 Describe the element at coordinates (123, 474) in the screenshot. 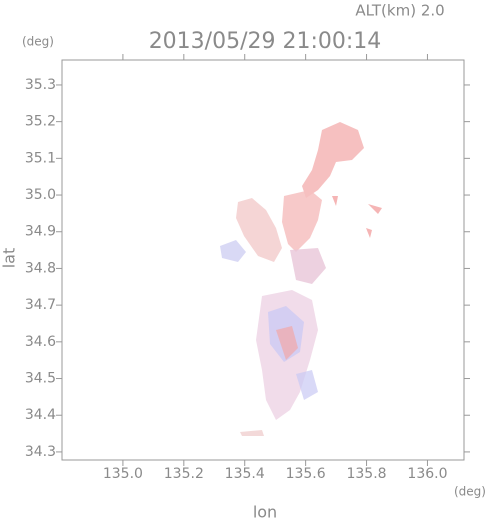

I see `x-tick-label: 135.0` at that location.